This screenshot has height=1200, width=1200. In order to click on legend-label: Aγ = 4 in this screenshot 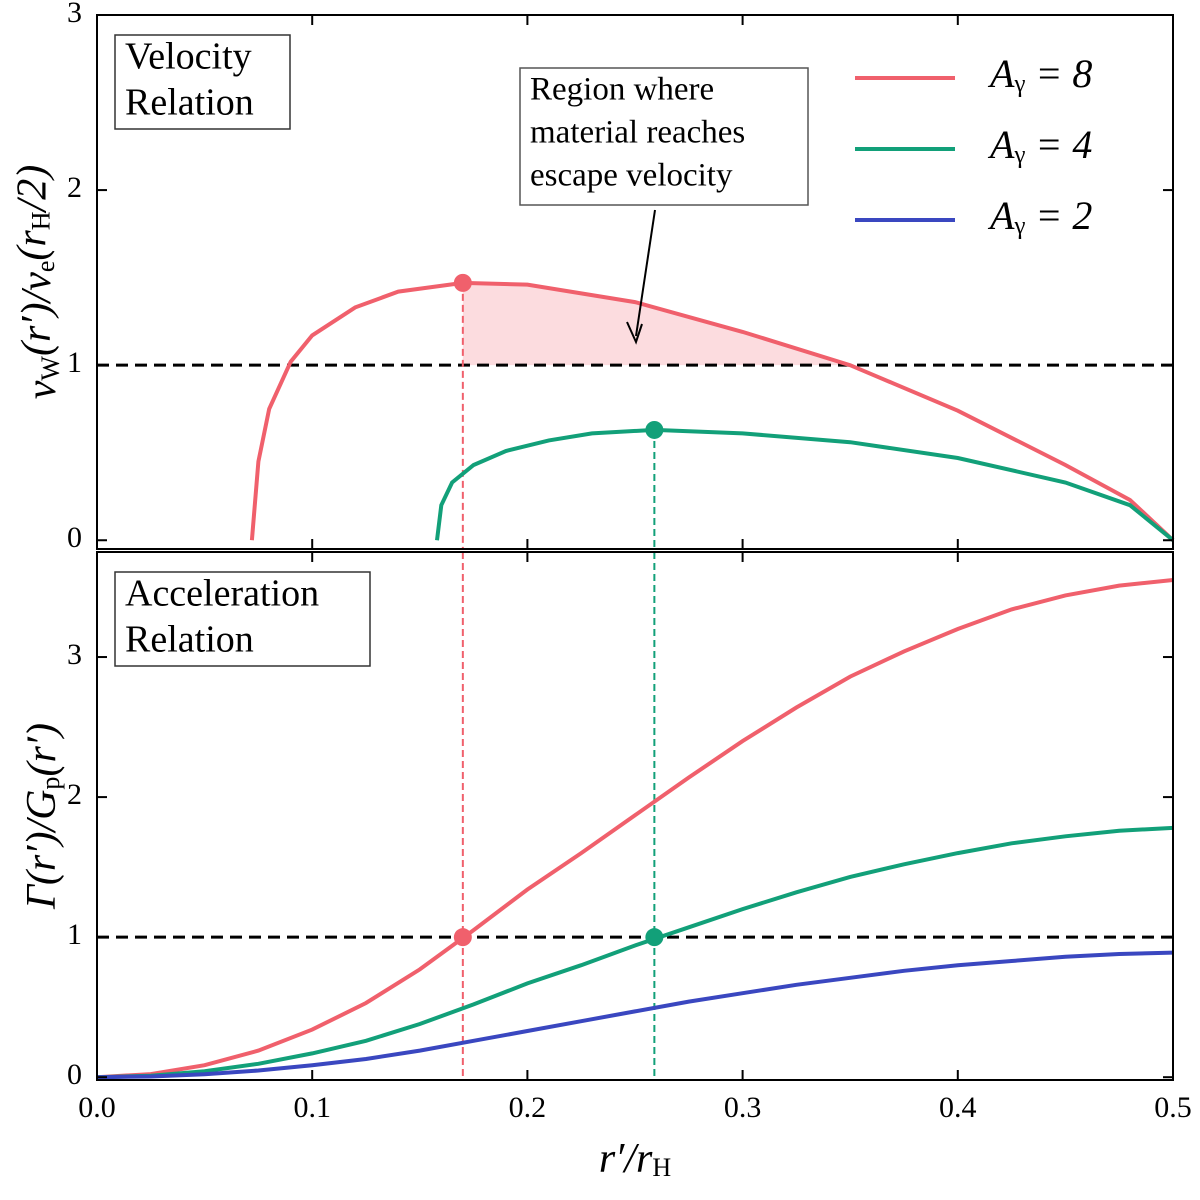, I will do `click(1039, 145)`.